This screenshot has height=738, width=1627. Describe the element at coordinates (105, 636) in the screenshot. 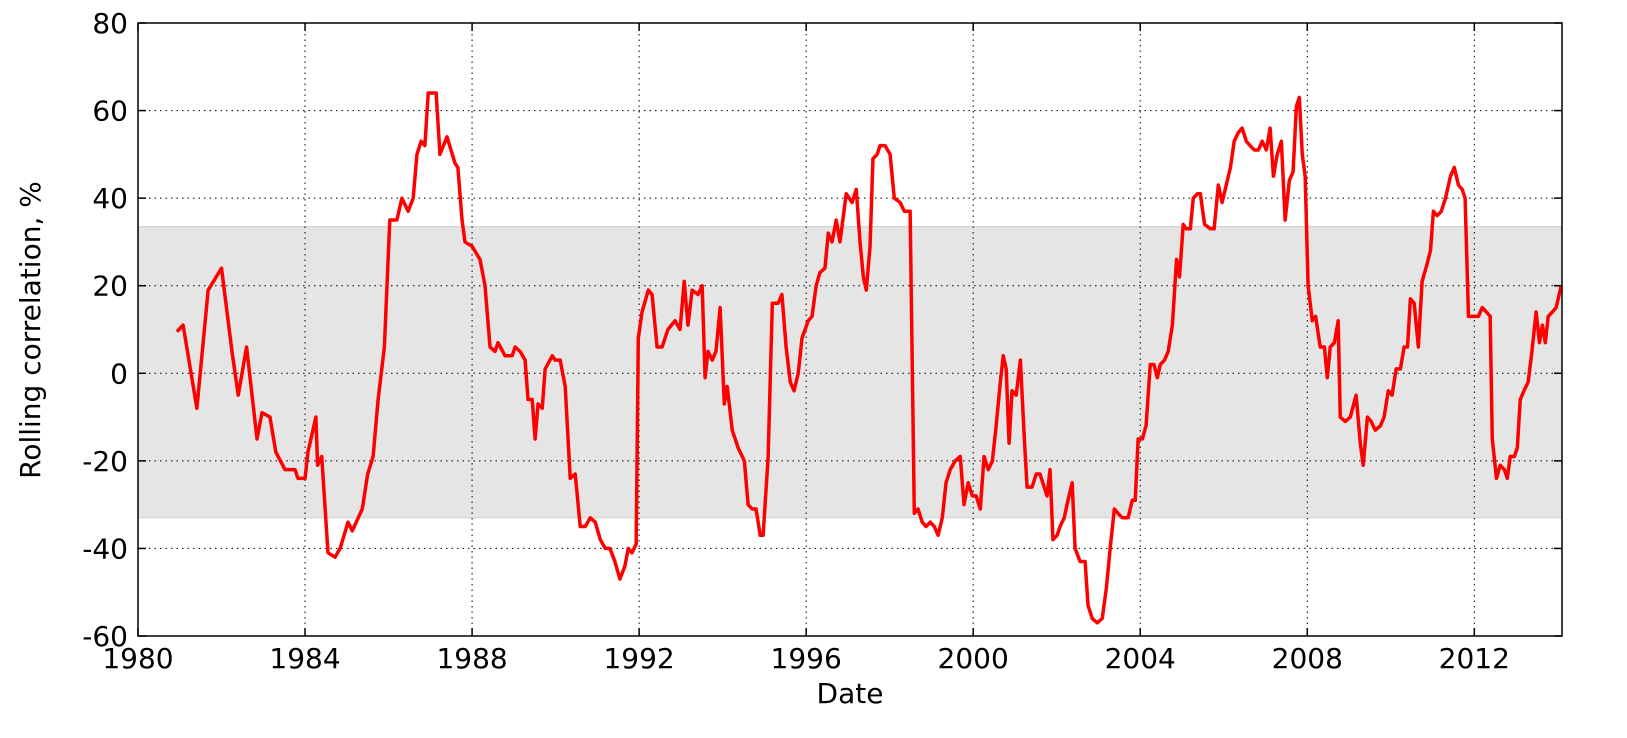

I see `y-tick-label: -60` at that location.